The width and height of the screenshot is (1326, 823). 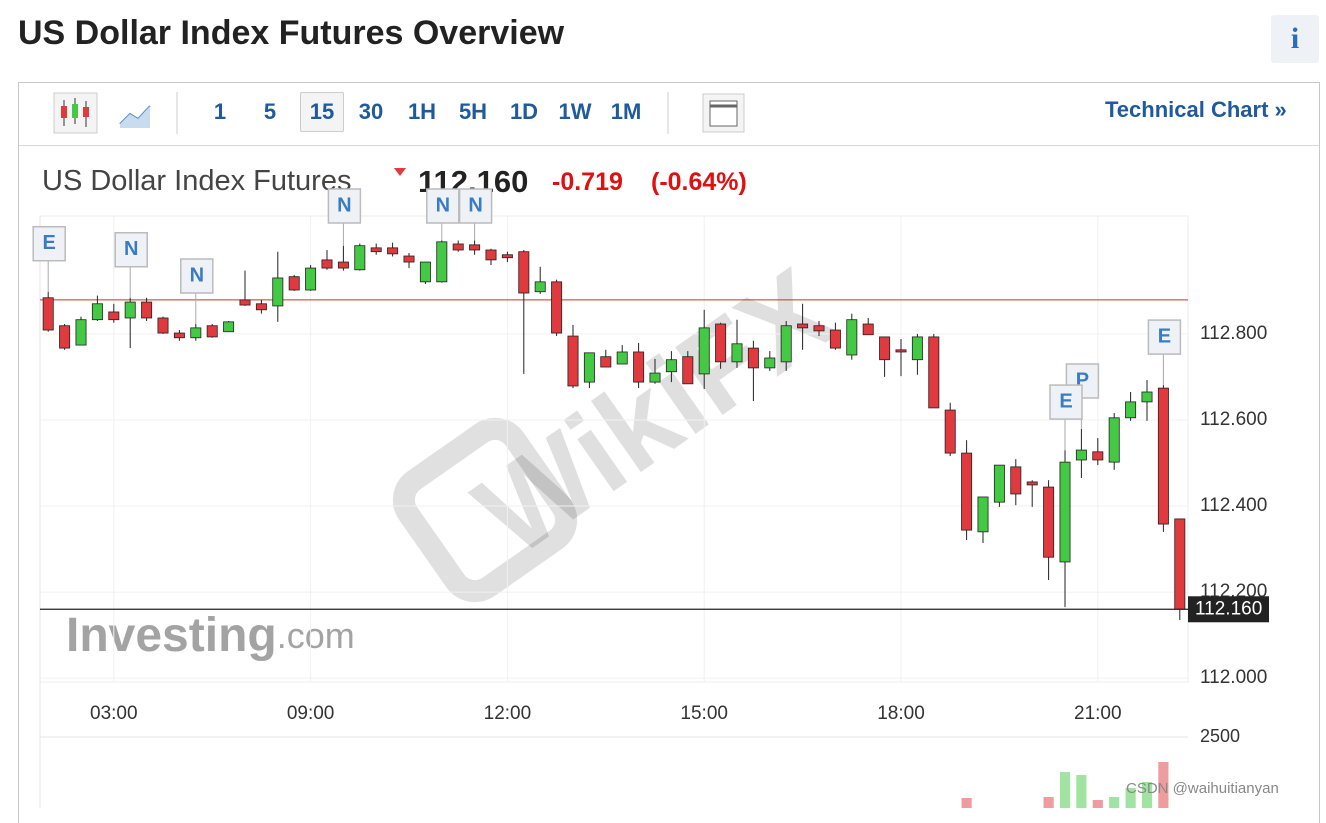 What do you see at coordinates (575, 111) in the screenshot?
I see `interval-button: 1W` at bounding box center [575, 111].